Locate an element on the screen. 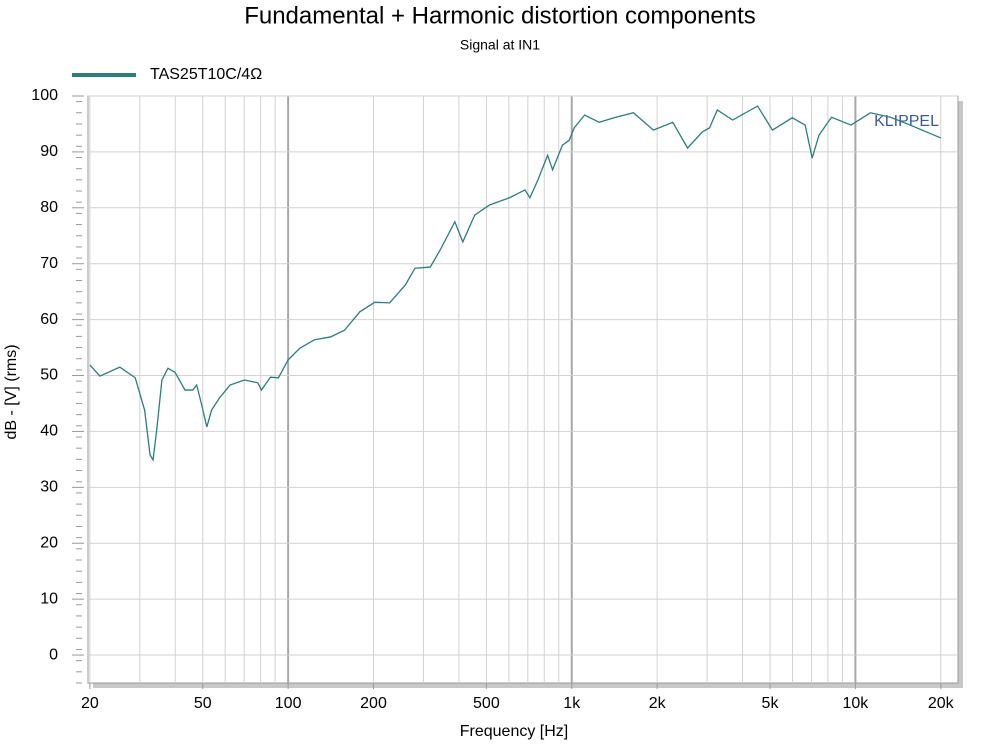 The image size is (1000, 750). y-tick-label: 60 is located at coordinates (49, 319).